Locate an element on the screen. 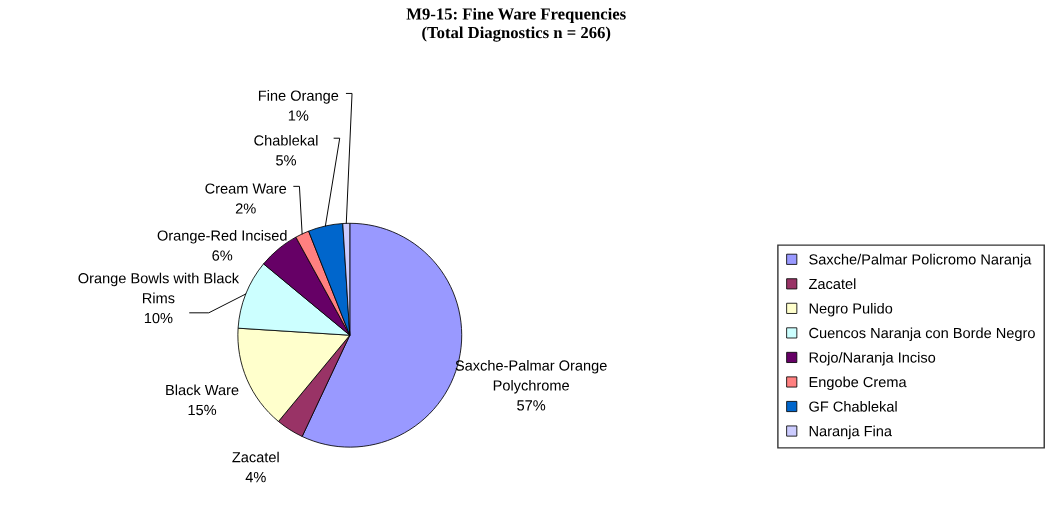  legend-label: GF Chablekal is located at coordinates (853, 406).